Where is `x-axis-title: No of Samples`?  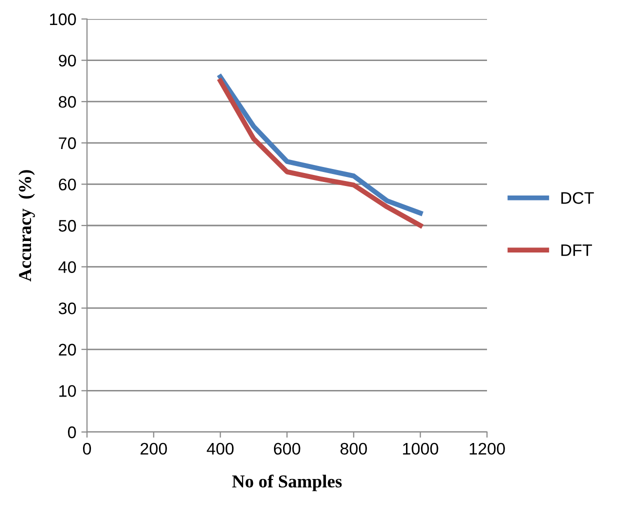
x-axis-title: No of Samples is located at coordinates (287, 483).